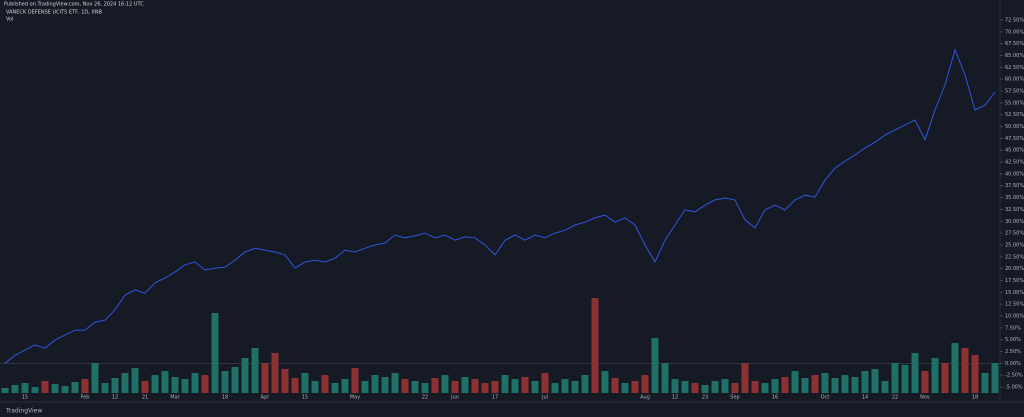 The image size is (1024, 417). I want to click on y-tick-label: 20.00%, so click(1014, 269).